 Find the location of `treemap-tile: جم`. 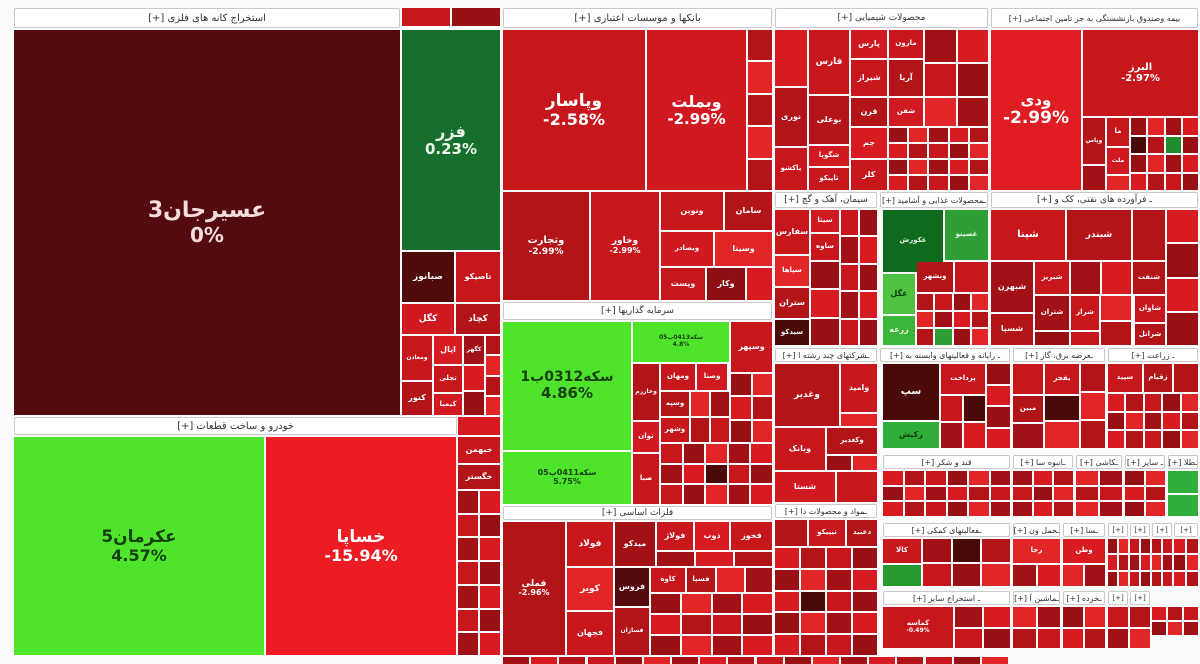

treemap-tile: جم is located at coordinates (869, 143).